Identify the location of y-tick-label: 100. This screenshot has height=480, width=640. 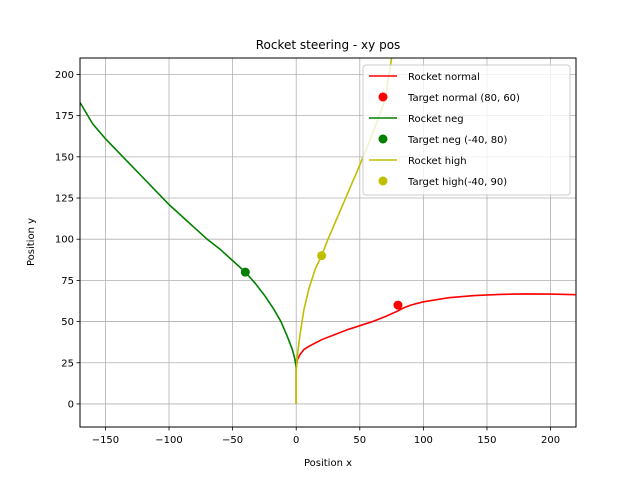
(64, 240).